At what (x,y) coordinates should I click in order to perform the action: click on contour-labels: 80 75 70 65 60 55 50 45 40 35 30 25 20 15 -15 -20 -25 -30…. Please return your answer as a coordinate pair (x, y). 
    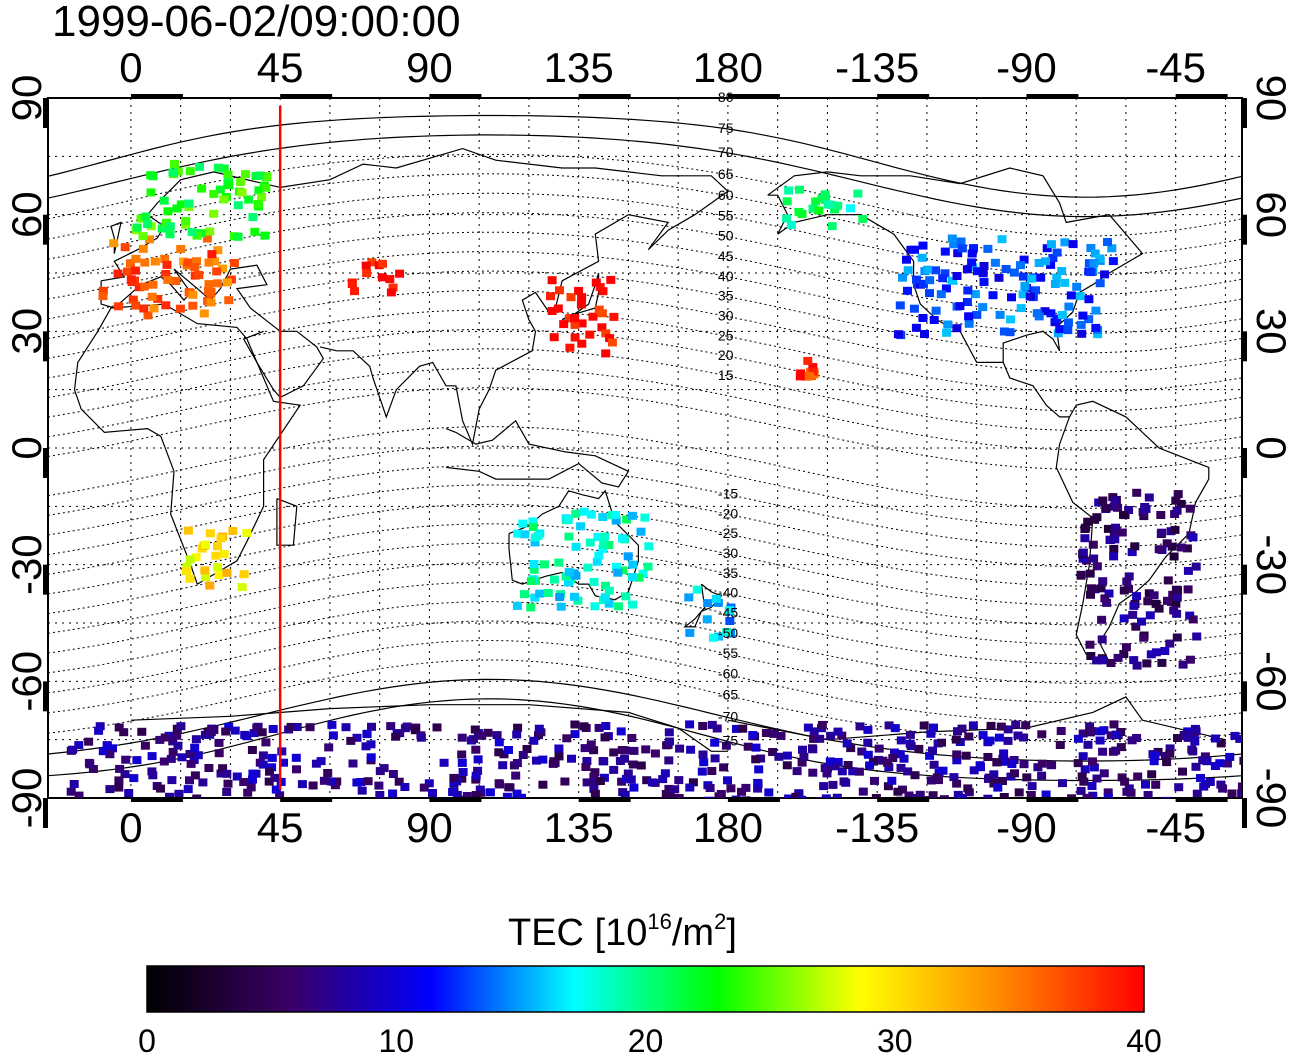
    Looking at the image, I should click on (728, 418).